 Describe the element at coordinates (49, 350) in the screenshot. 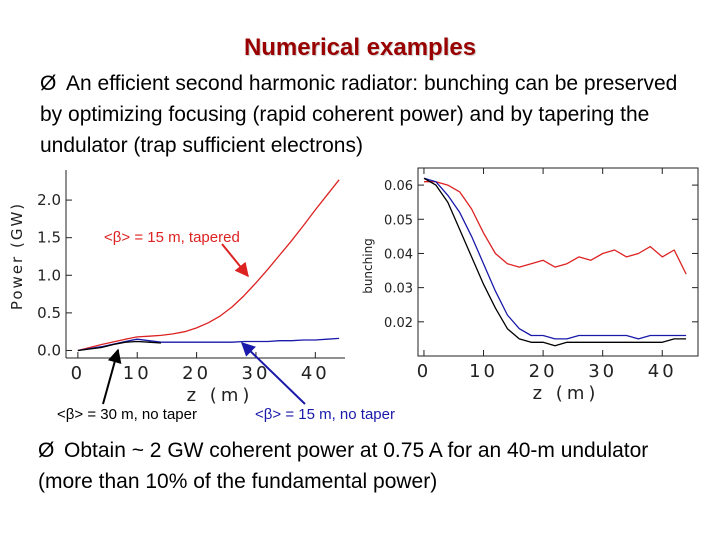

I see `power-y-tick-label: 0.0` at that location.